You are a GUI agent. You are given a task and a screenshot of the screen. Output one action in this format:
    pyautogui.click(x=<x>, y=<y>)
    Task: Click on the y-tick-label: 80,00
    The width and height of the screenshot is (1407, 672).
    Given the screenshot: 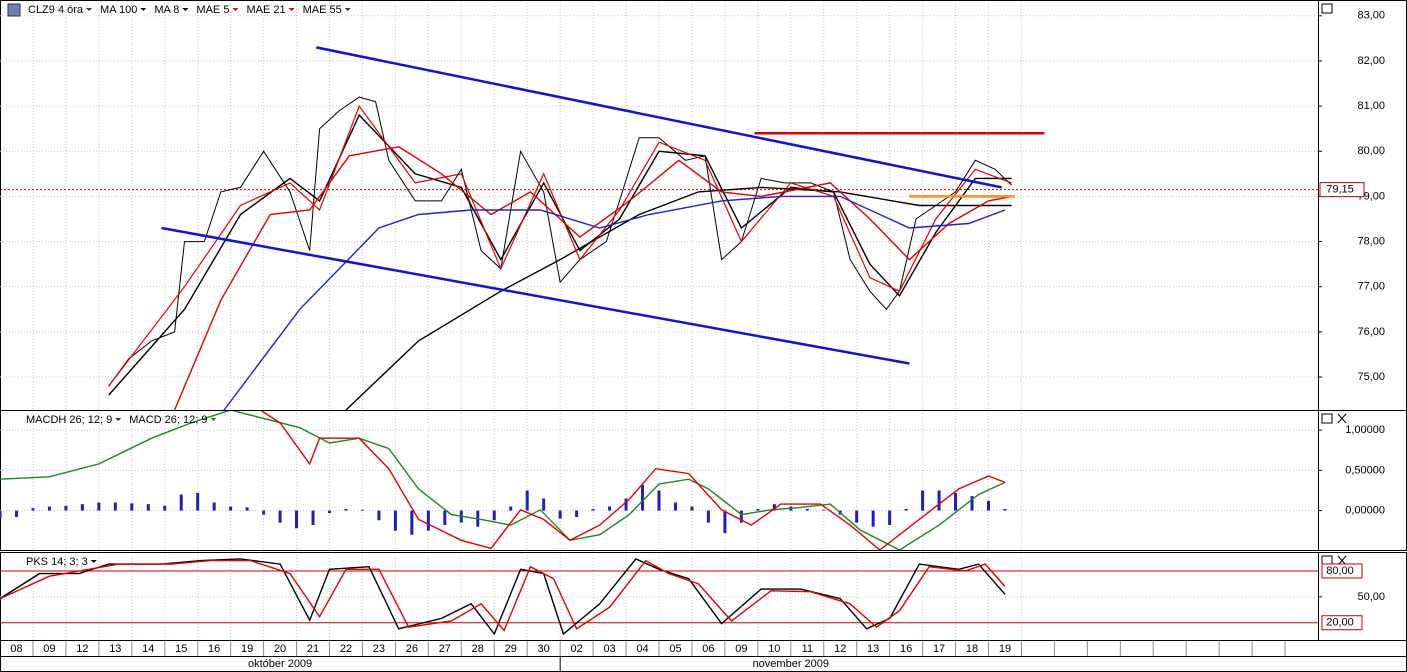 What is the action you would take?
    pyautogui.click(x=1371, y=151)
    